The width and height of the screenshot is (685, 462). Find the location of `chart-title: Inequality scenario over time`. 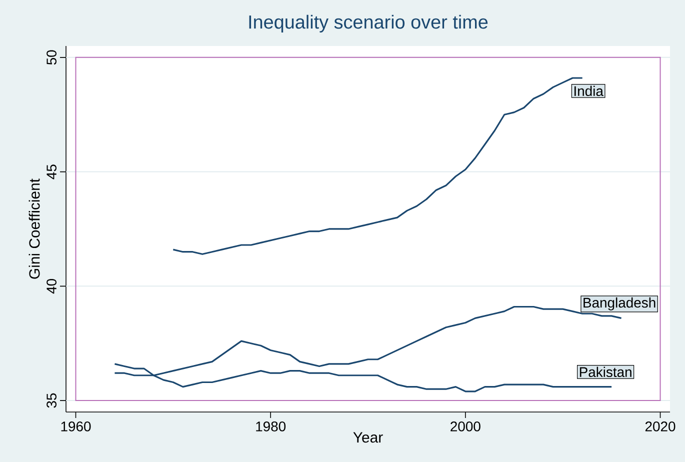

chart-title: Inequality scenario over time is located at coordinates (368, 23).